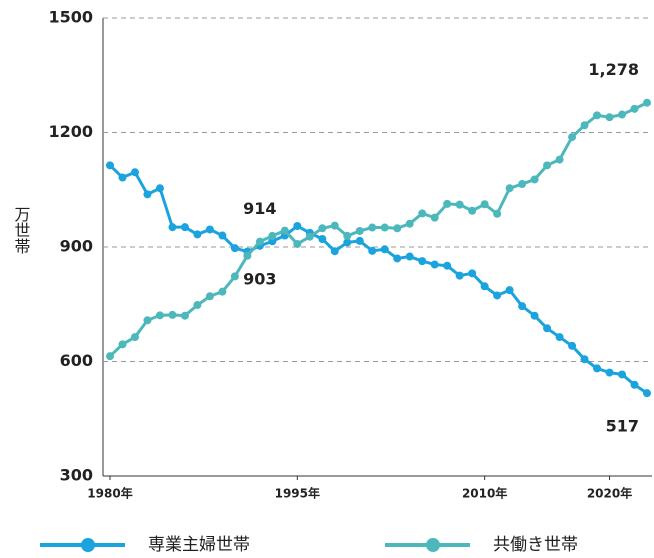 This screenshot has width=654, height=558. I want to click on data-label: 1,278, so click(613, 69).